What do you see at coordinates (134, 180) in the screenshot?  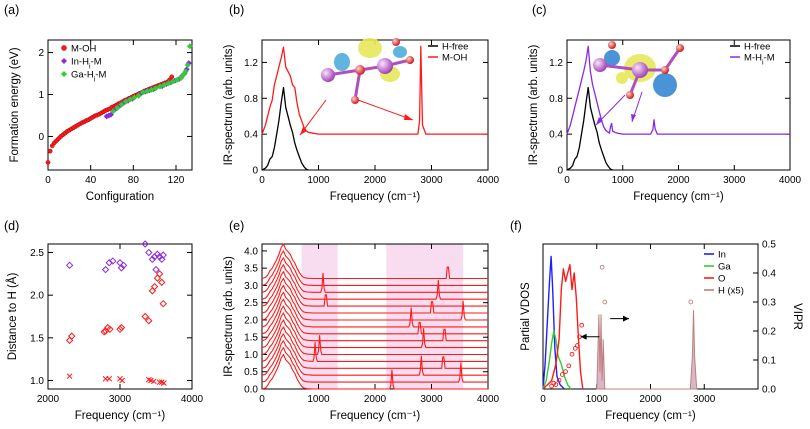 I see `x-tick-label: 80` at bounding box center [134, 180].